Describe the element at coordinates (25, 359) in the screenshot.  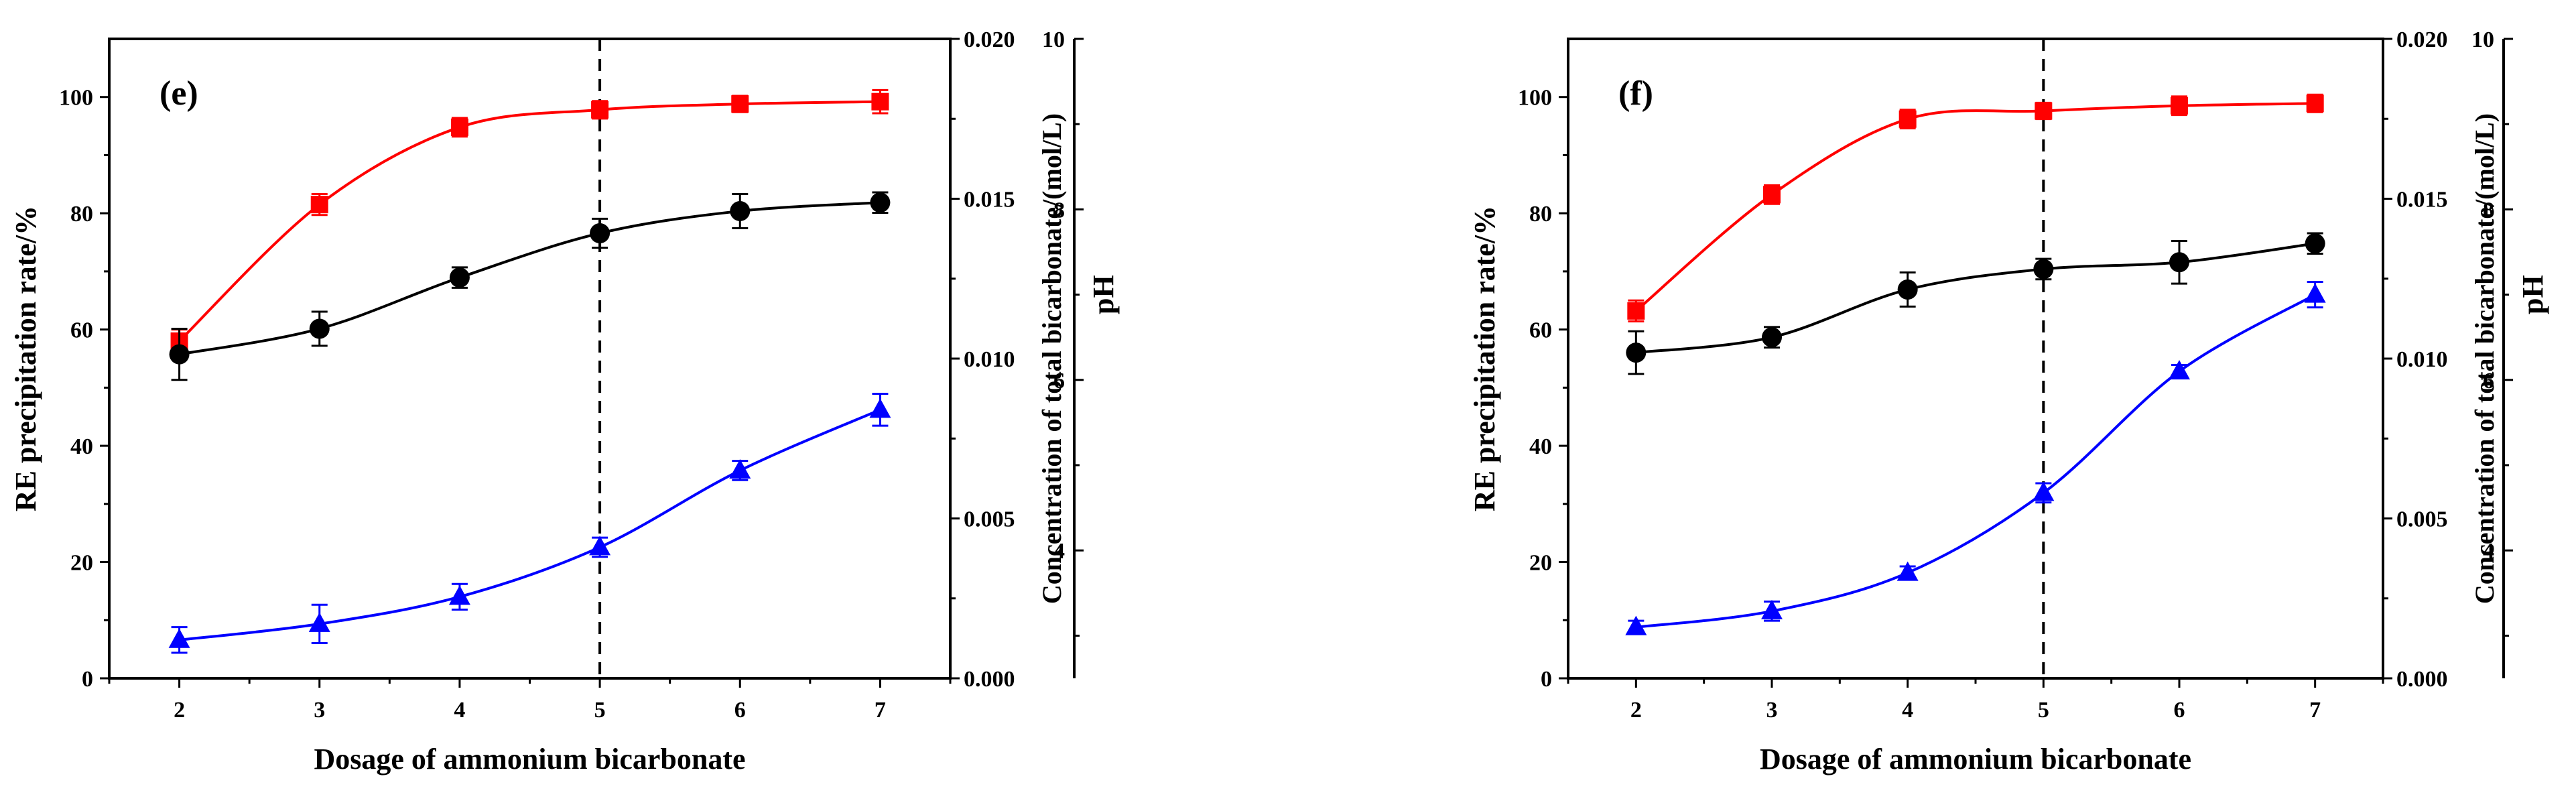
I see `y-axis-title: RE precipitation rate/%` at that location.